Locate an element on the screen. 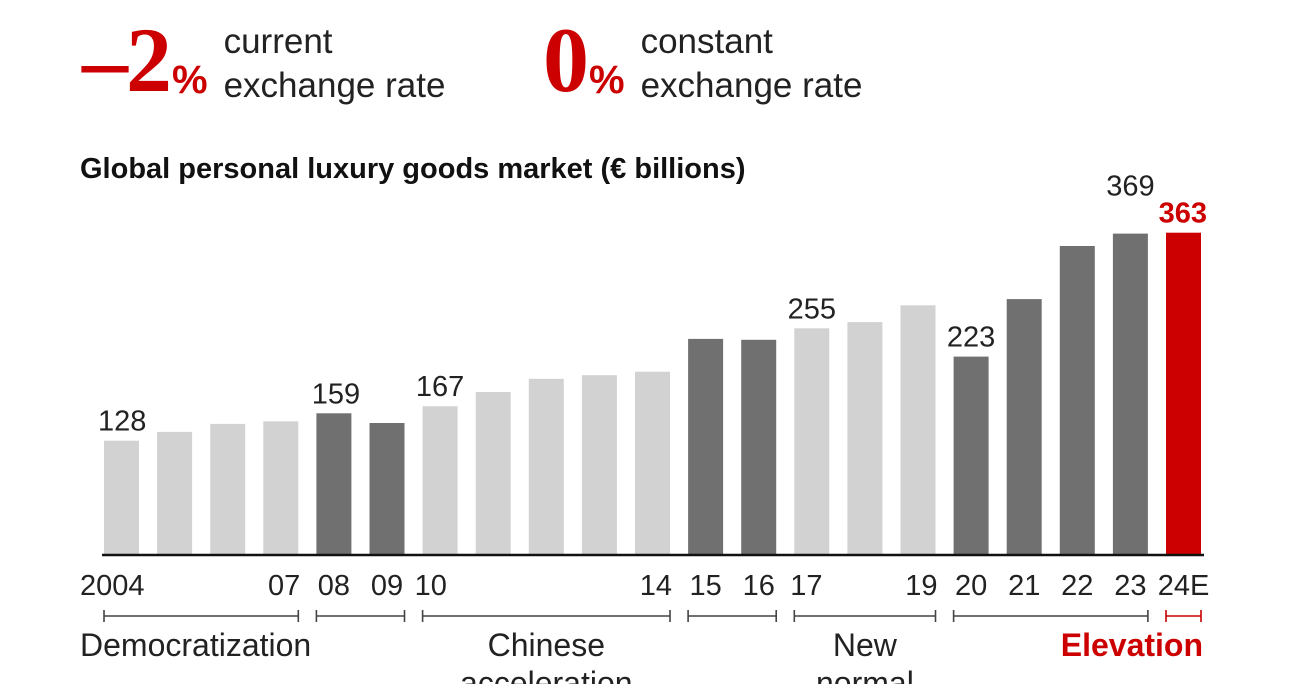 Image resolution: width=1290 pixels, height=684 pixels. current-rate-kpi: –2 % current exchange rate is located at coordinates (263, 61).